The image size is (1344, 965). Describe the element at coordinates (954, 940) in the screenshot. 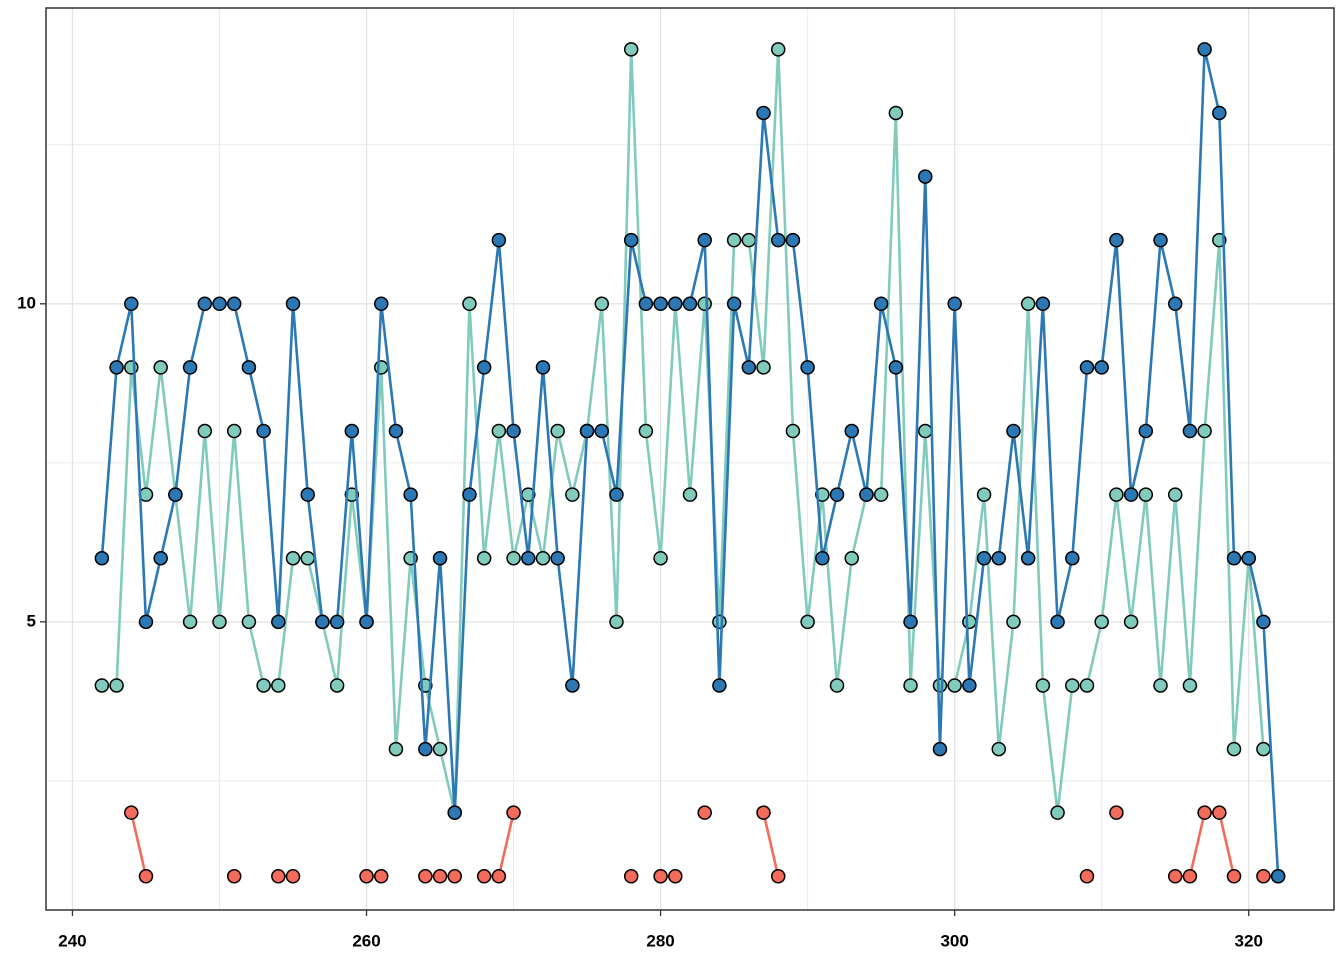

I see `x-tick-label: 300` at that location.